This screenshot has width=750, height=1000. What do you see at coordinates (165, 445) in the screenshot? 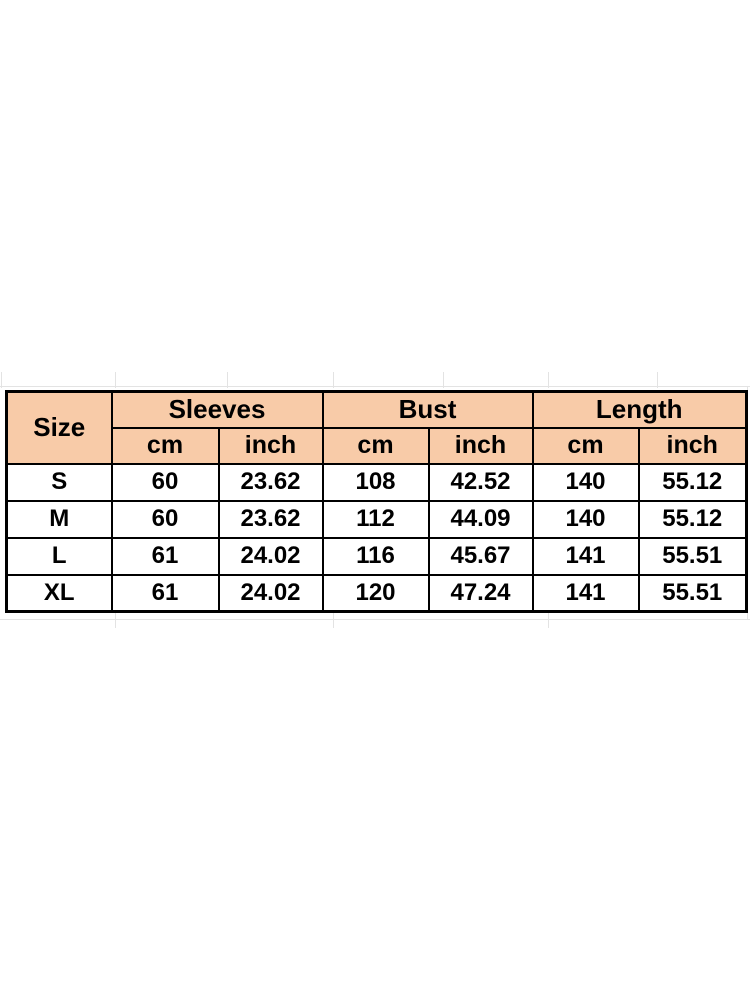
I see `header-unit-sleeves-cm: cm` at bounding box center [165, 445].